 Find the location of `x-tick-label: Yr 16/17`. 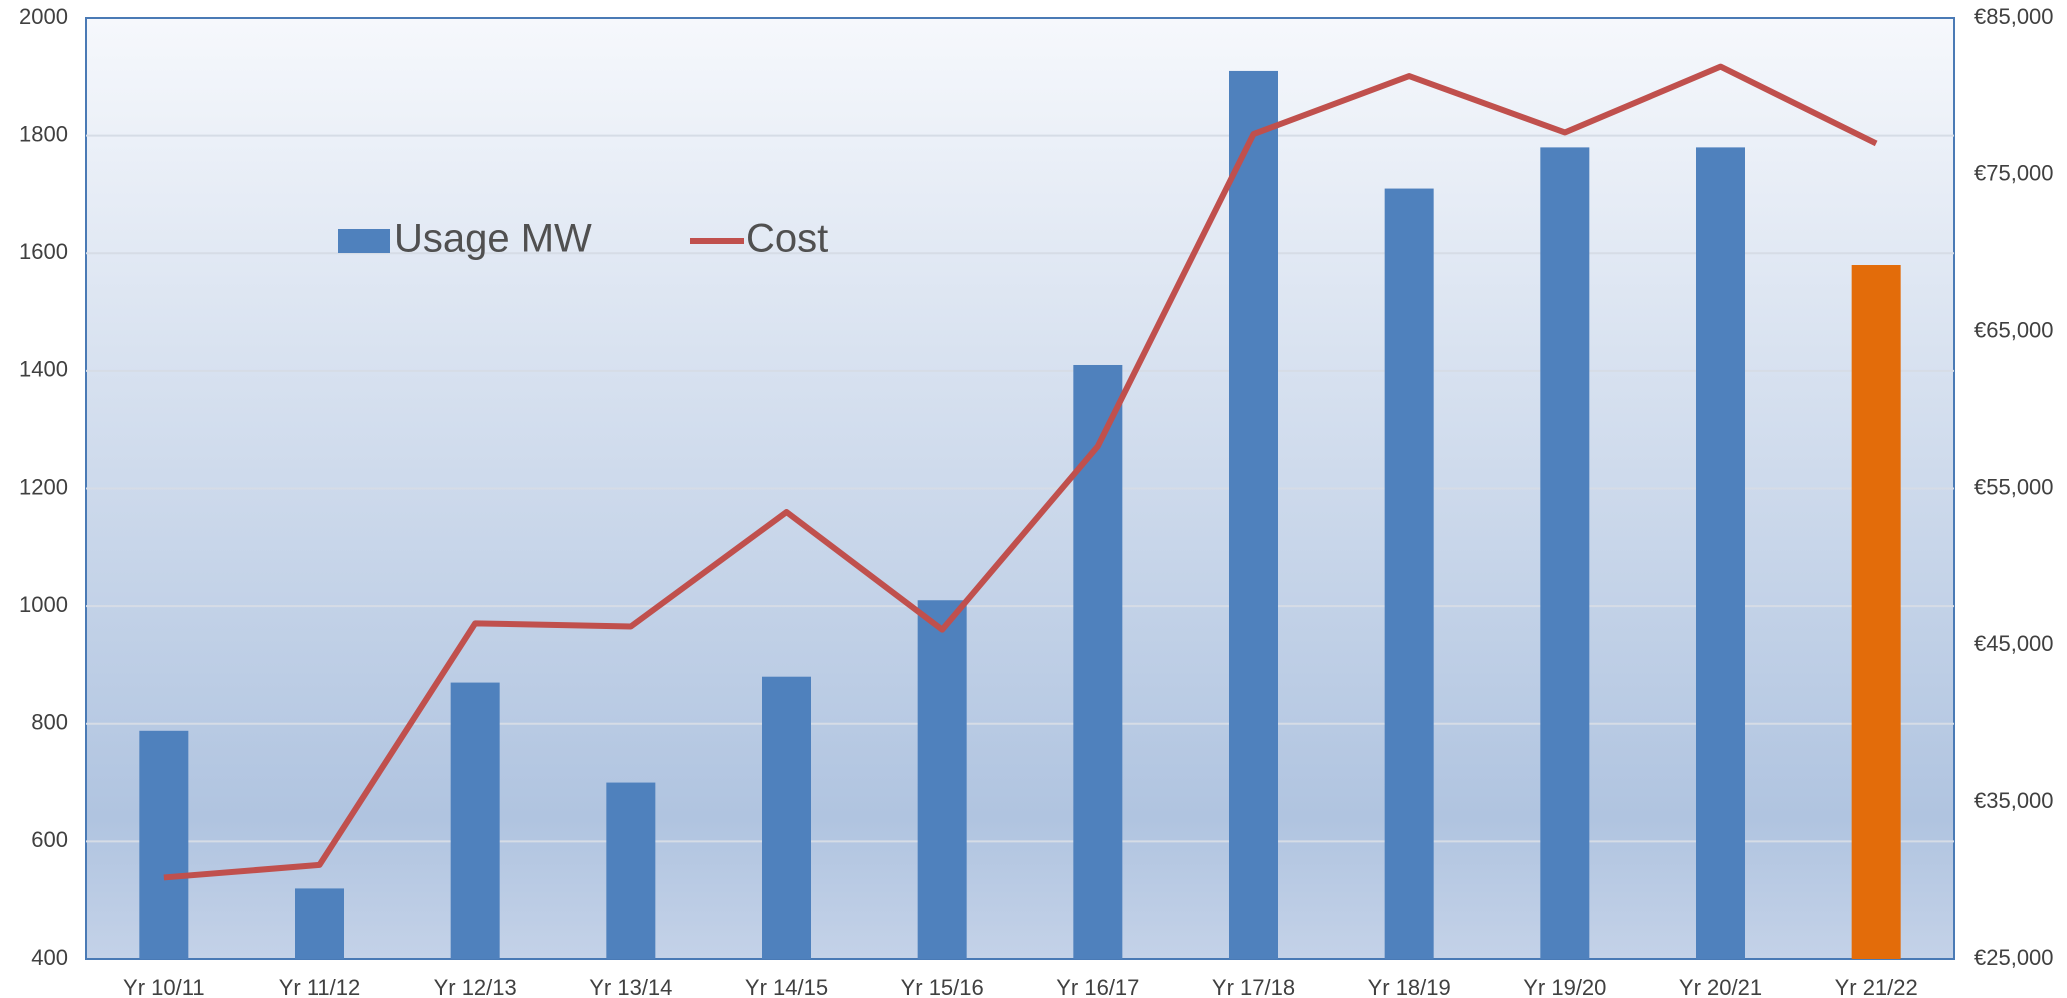

x-tick-label: Yr 16/17 is located at coordinates (1097, 986).